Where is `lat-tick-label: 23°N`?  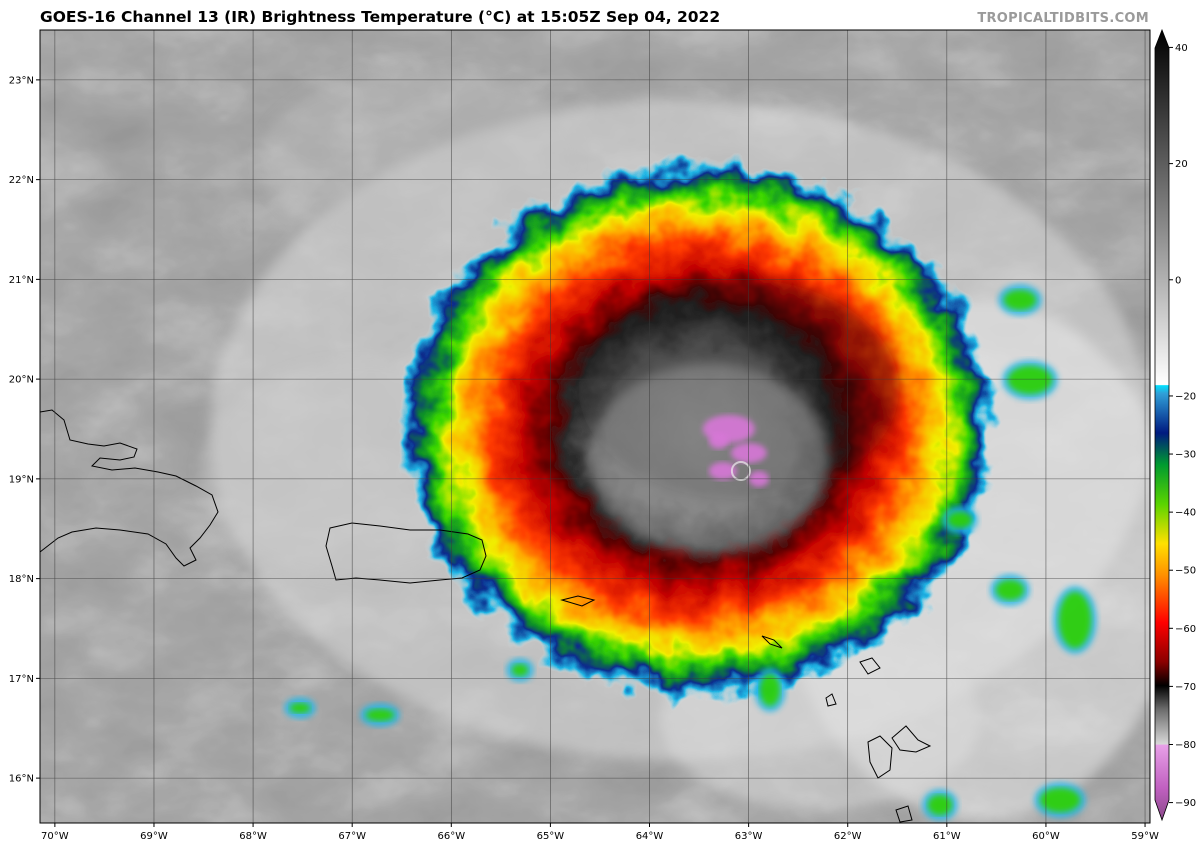 lat-tick-label: 23°N is located at coordinates (21, 80).